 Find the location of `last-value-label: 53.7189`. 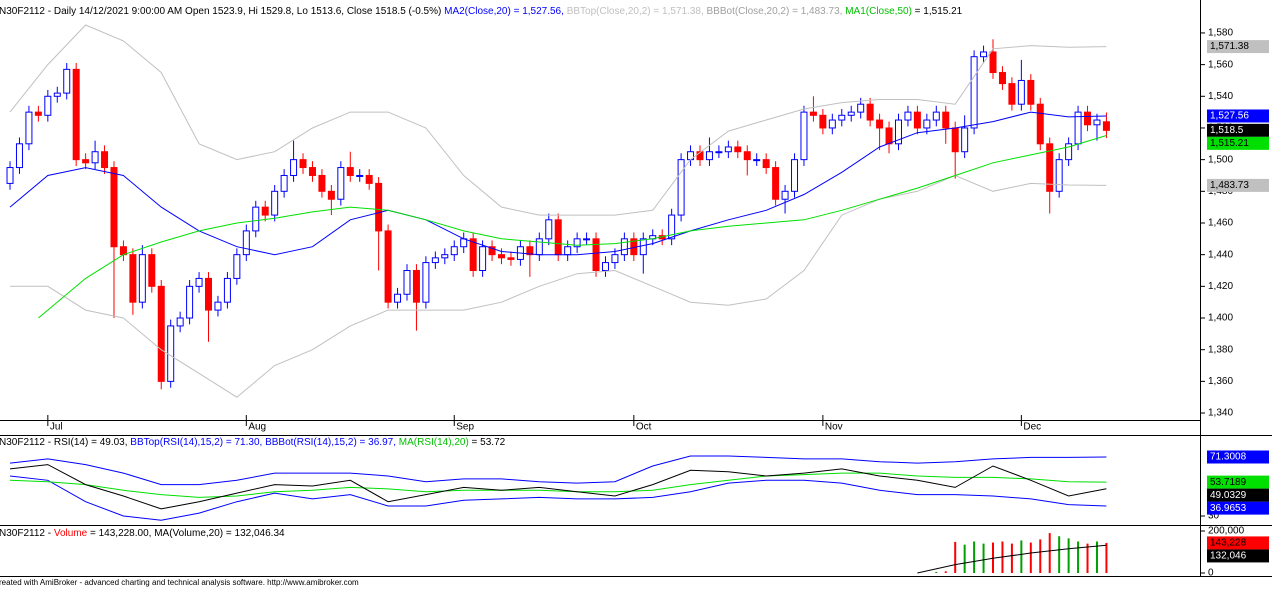

last-value-label: 53.7189 is located at coordinates (1228, 482).